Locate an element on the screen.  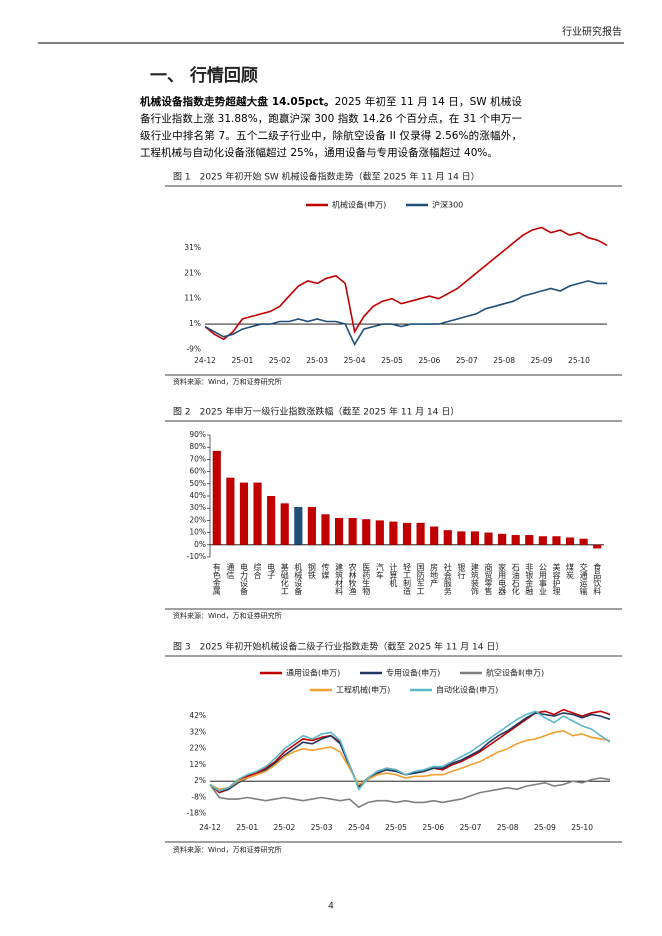
y-tick-label: 1% is located at coordinates (195, 323).